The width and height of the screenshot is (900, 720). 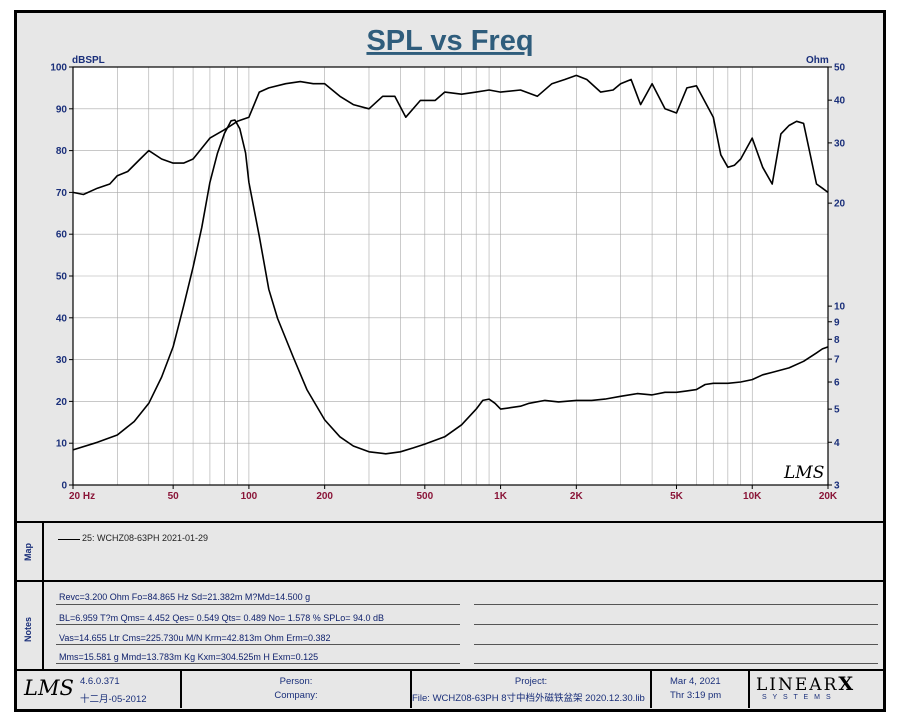 What do you see at coordinates (817, 60) in the screenshot?
I see `y-right-label: Ohm` at bounding box center [817, 60].